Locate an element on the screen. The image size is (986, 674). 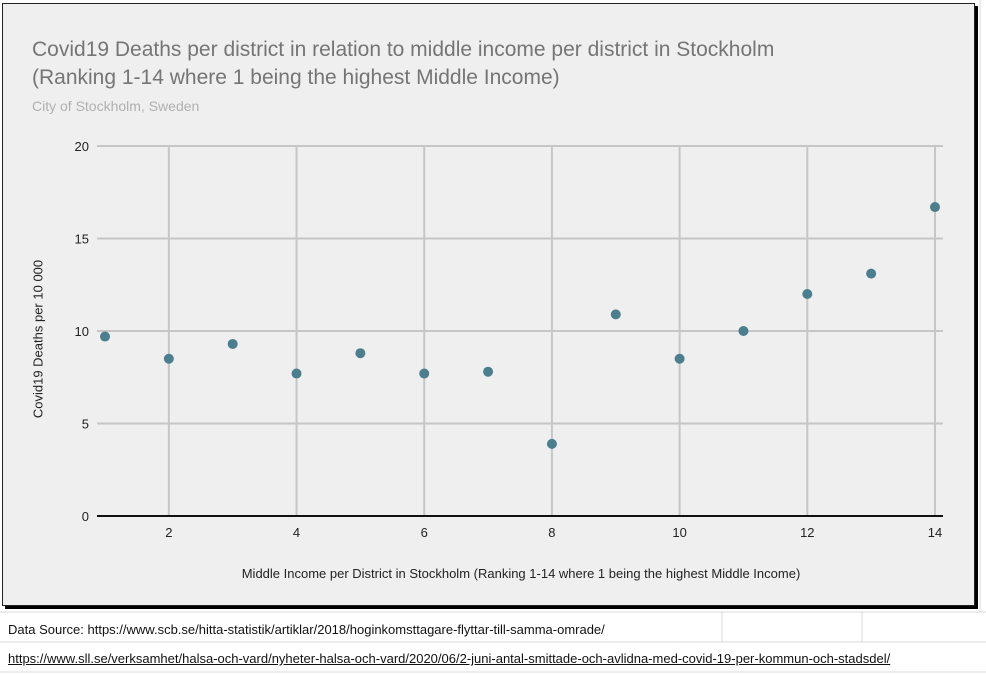
x-tick-label: 10 is located at coordinates (679, 532).